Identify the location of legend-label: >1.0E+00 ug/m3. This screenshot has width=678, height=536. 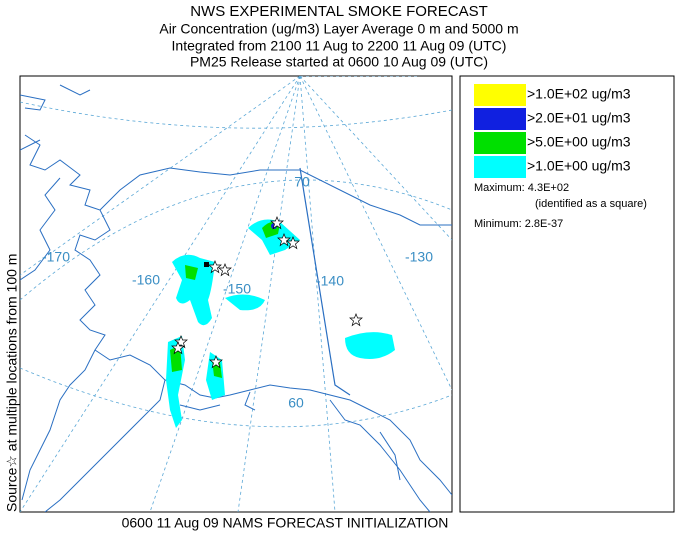
(579, 166).